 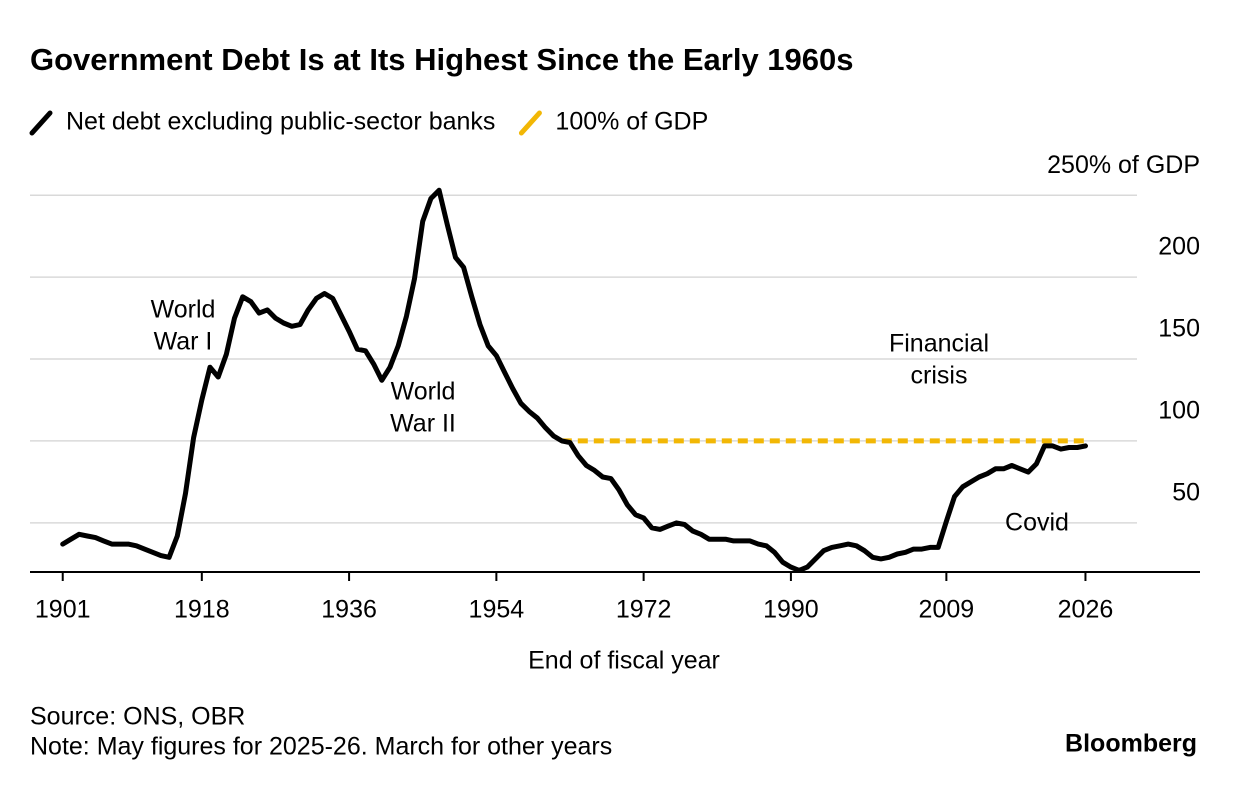 What do you see at coordinates (1123, 165) in the screenshot?
I see `y-tick-label: 250% of GDP` at bounding box center [1123, 165].